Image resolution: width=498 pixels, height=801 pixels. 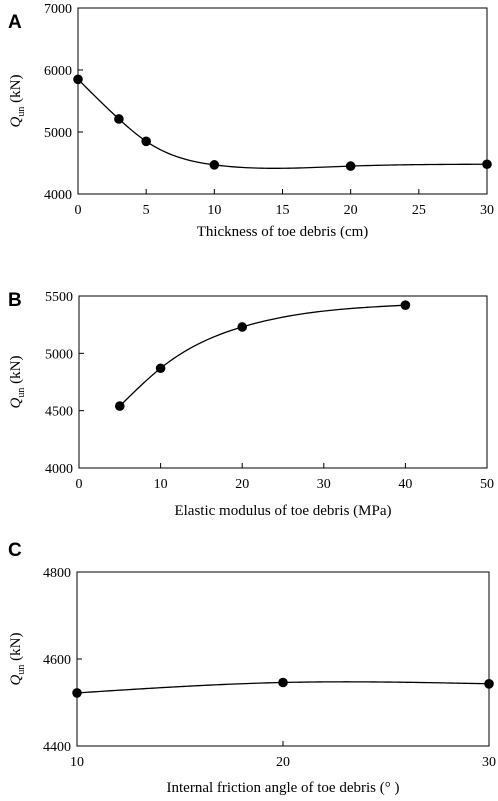 I want to click on x-tick-label: 15, so click(x=283, y=210).